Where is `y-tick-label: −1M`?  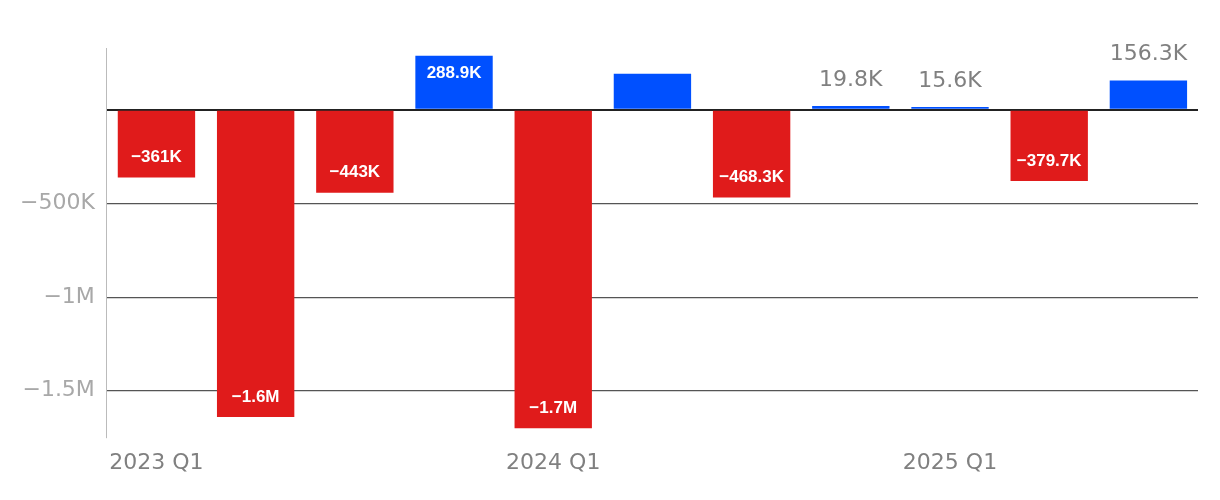
y-tick-label: −1M is located at coordinates (69, 295).